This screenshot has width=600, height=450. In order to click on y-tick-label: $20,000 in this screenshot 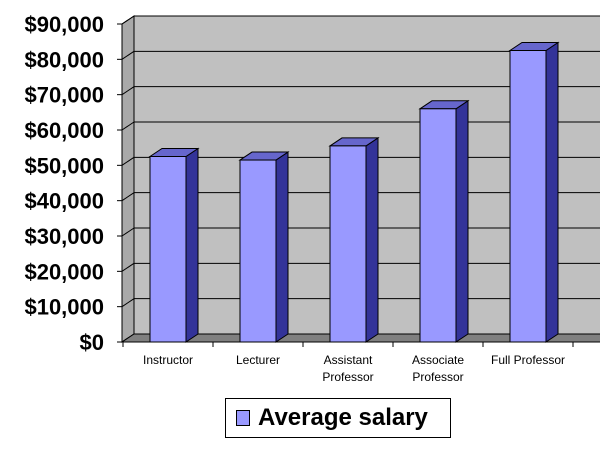, I will do `click(64, 271)`.